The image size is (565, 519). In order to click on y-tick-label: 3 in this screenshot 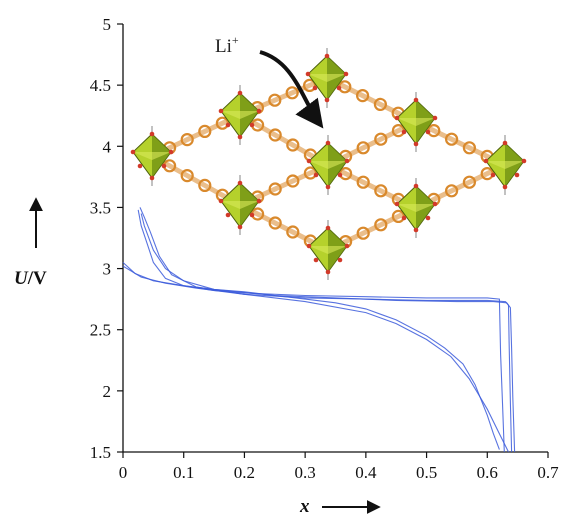, I will do `click(107, 269)`.